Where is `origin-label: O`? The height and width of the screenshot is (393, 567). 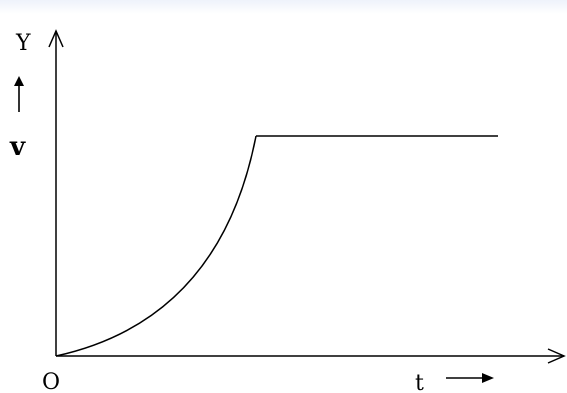
origin-label: O is located at coordinates (51, 381).